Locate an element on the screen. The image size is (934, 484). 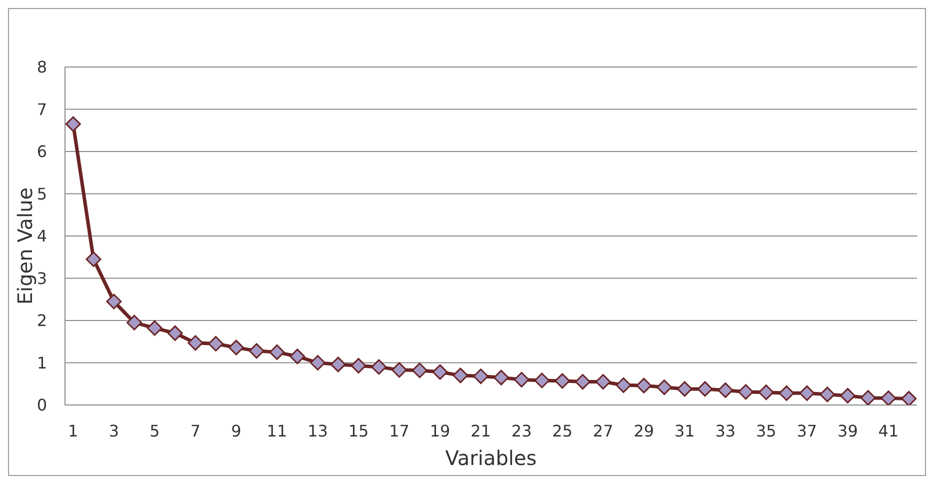
y-tick-label: 3 is located at coordinates (41, 278).